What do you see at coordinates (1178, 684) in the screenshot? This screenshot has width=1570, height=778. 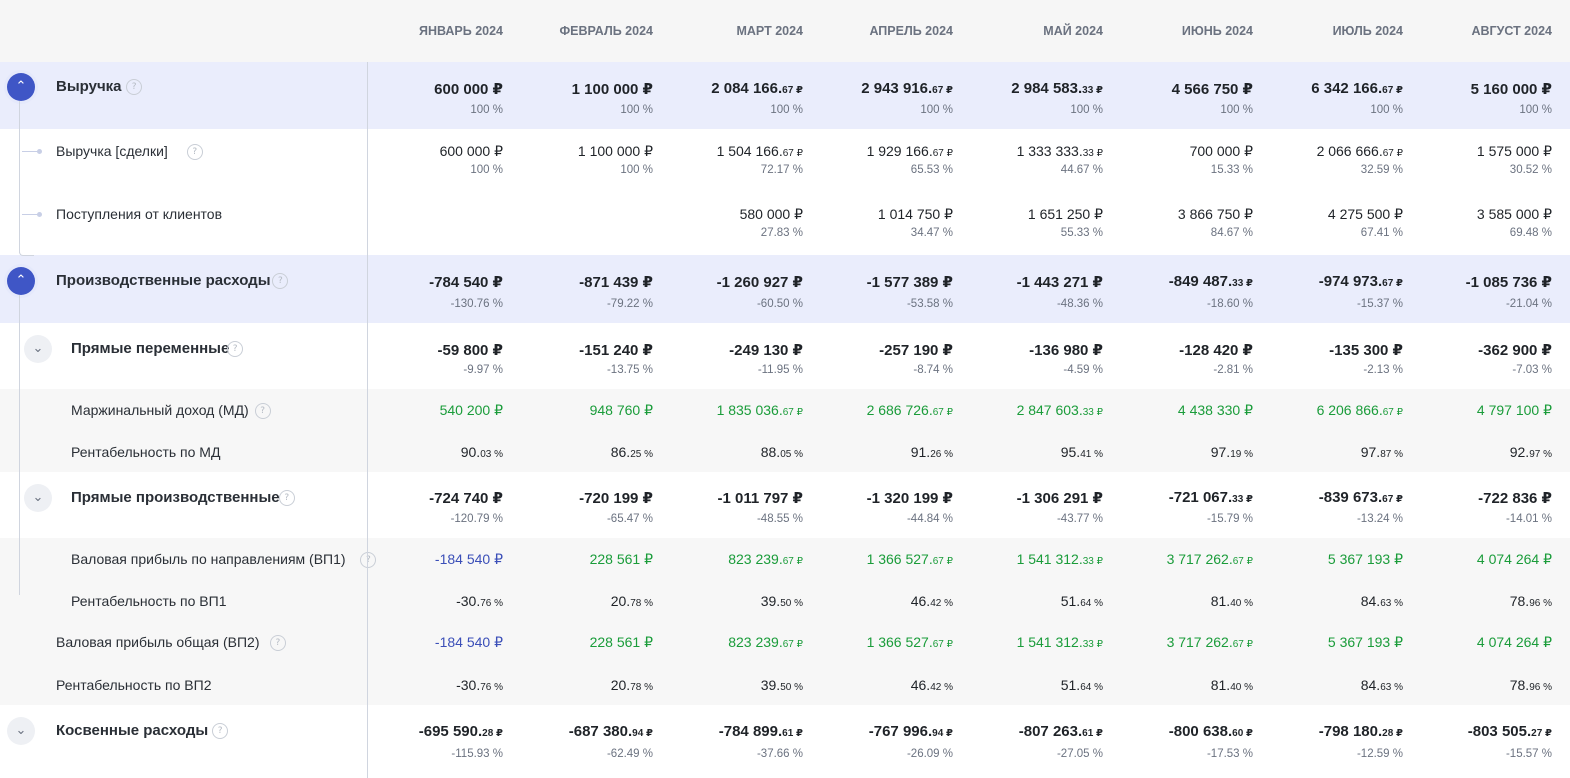 I see `value-cell: 81.40 %` at bounding box center [1178, 684].